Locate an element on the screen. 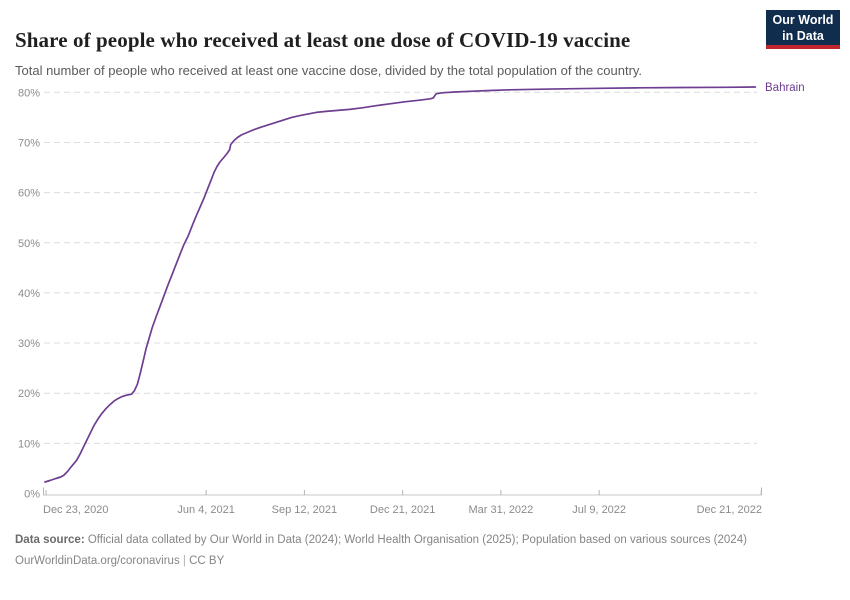 The width and height of the screenshot is (850, 600). y-axis-tick-label: 0% is located at coordinates (32, 495).